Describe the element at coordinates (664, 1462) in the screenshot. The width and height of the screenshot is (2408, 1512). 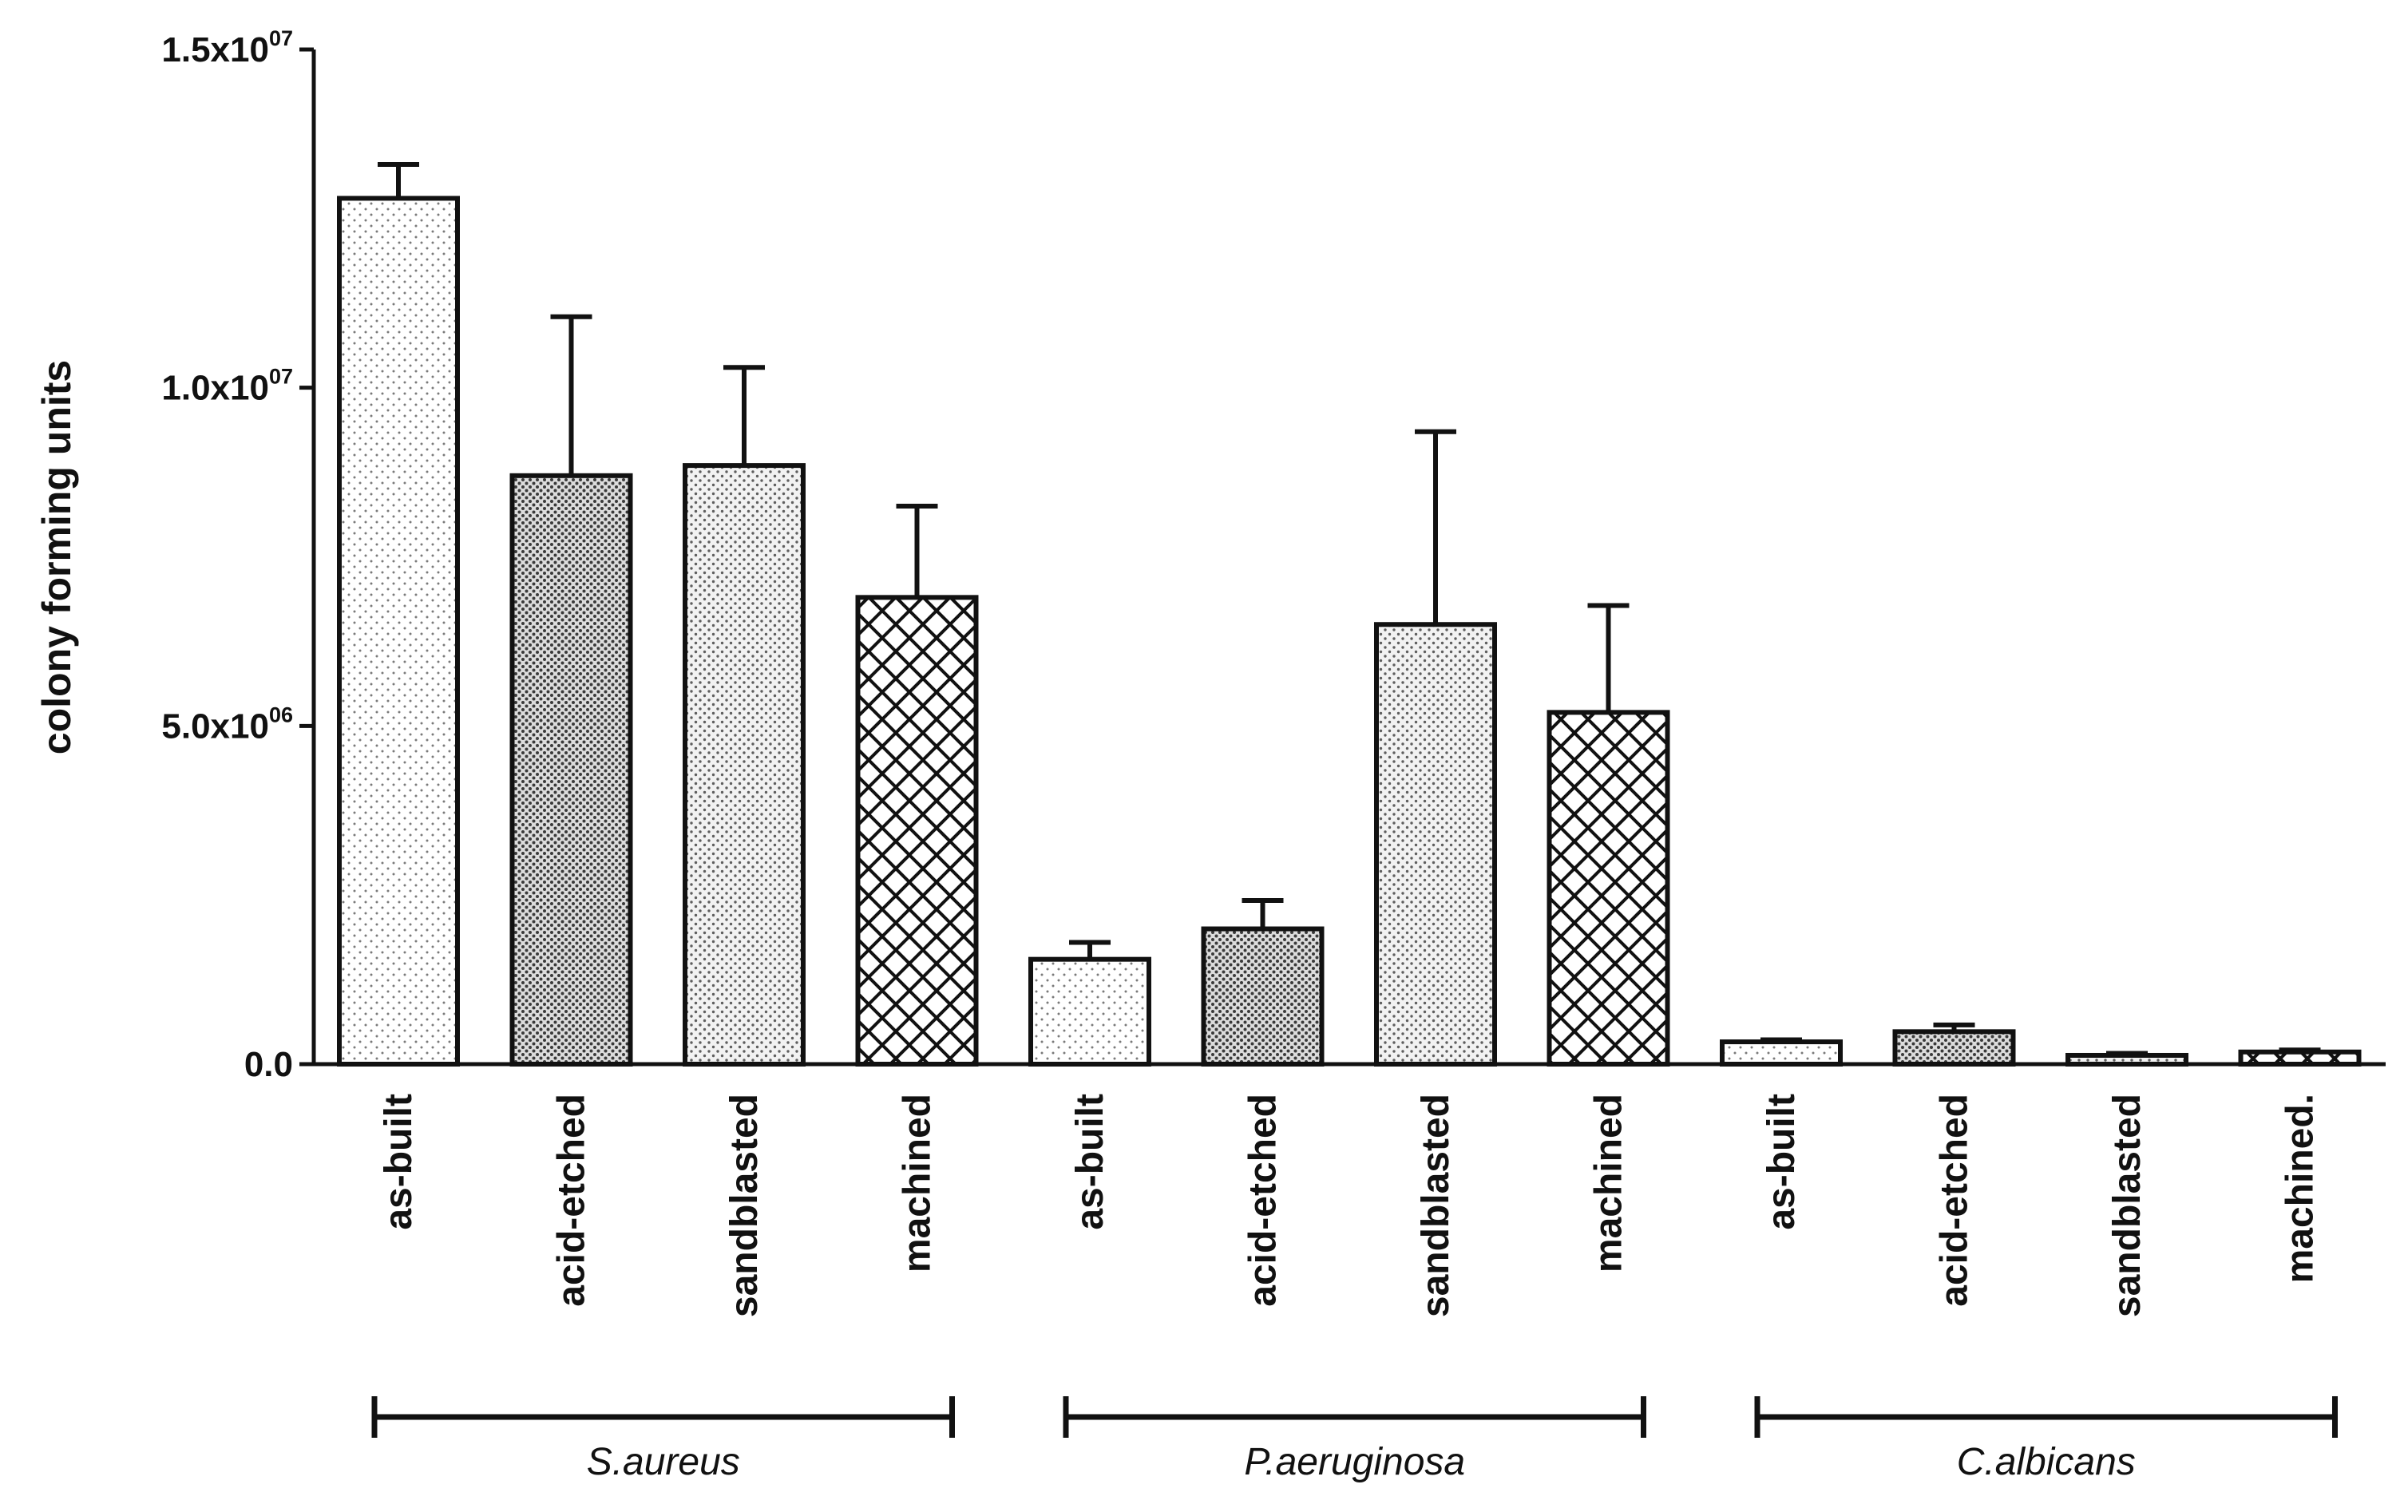
I see `group-label: S.aureus` at that location.